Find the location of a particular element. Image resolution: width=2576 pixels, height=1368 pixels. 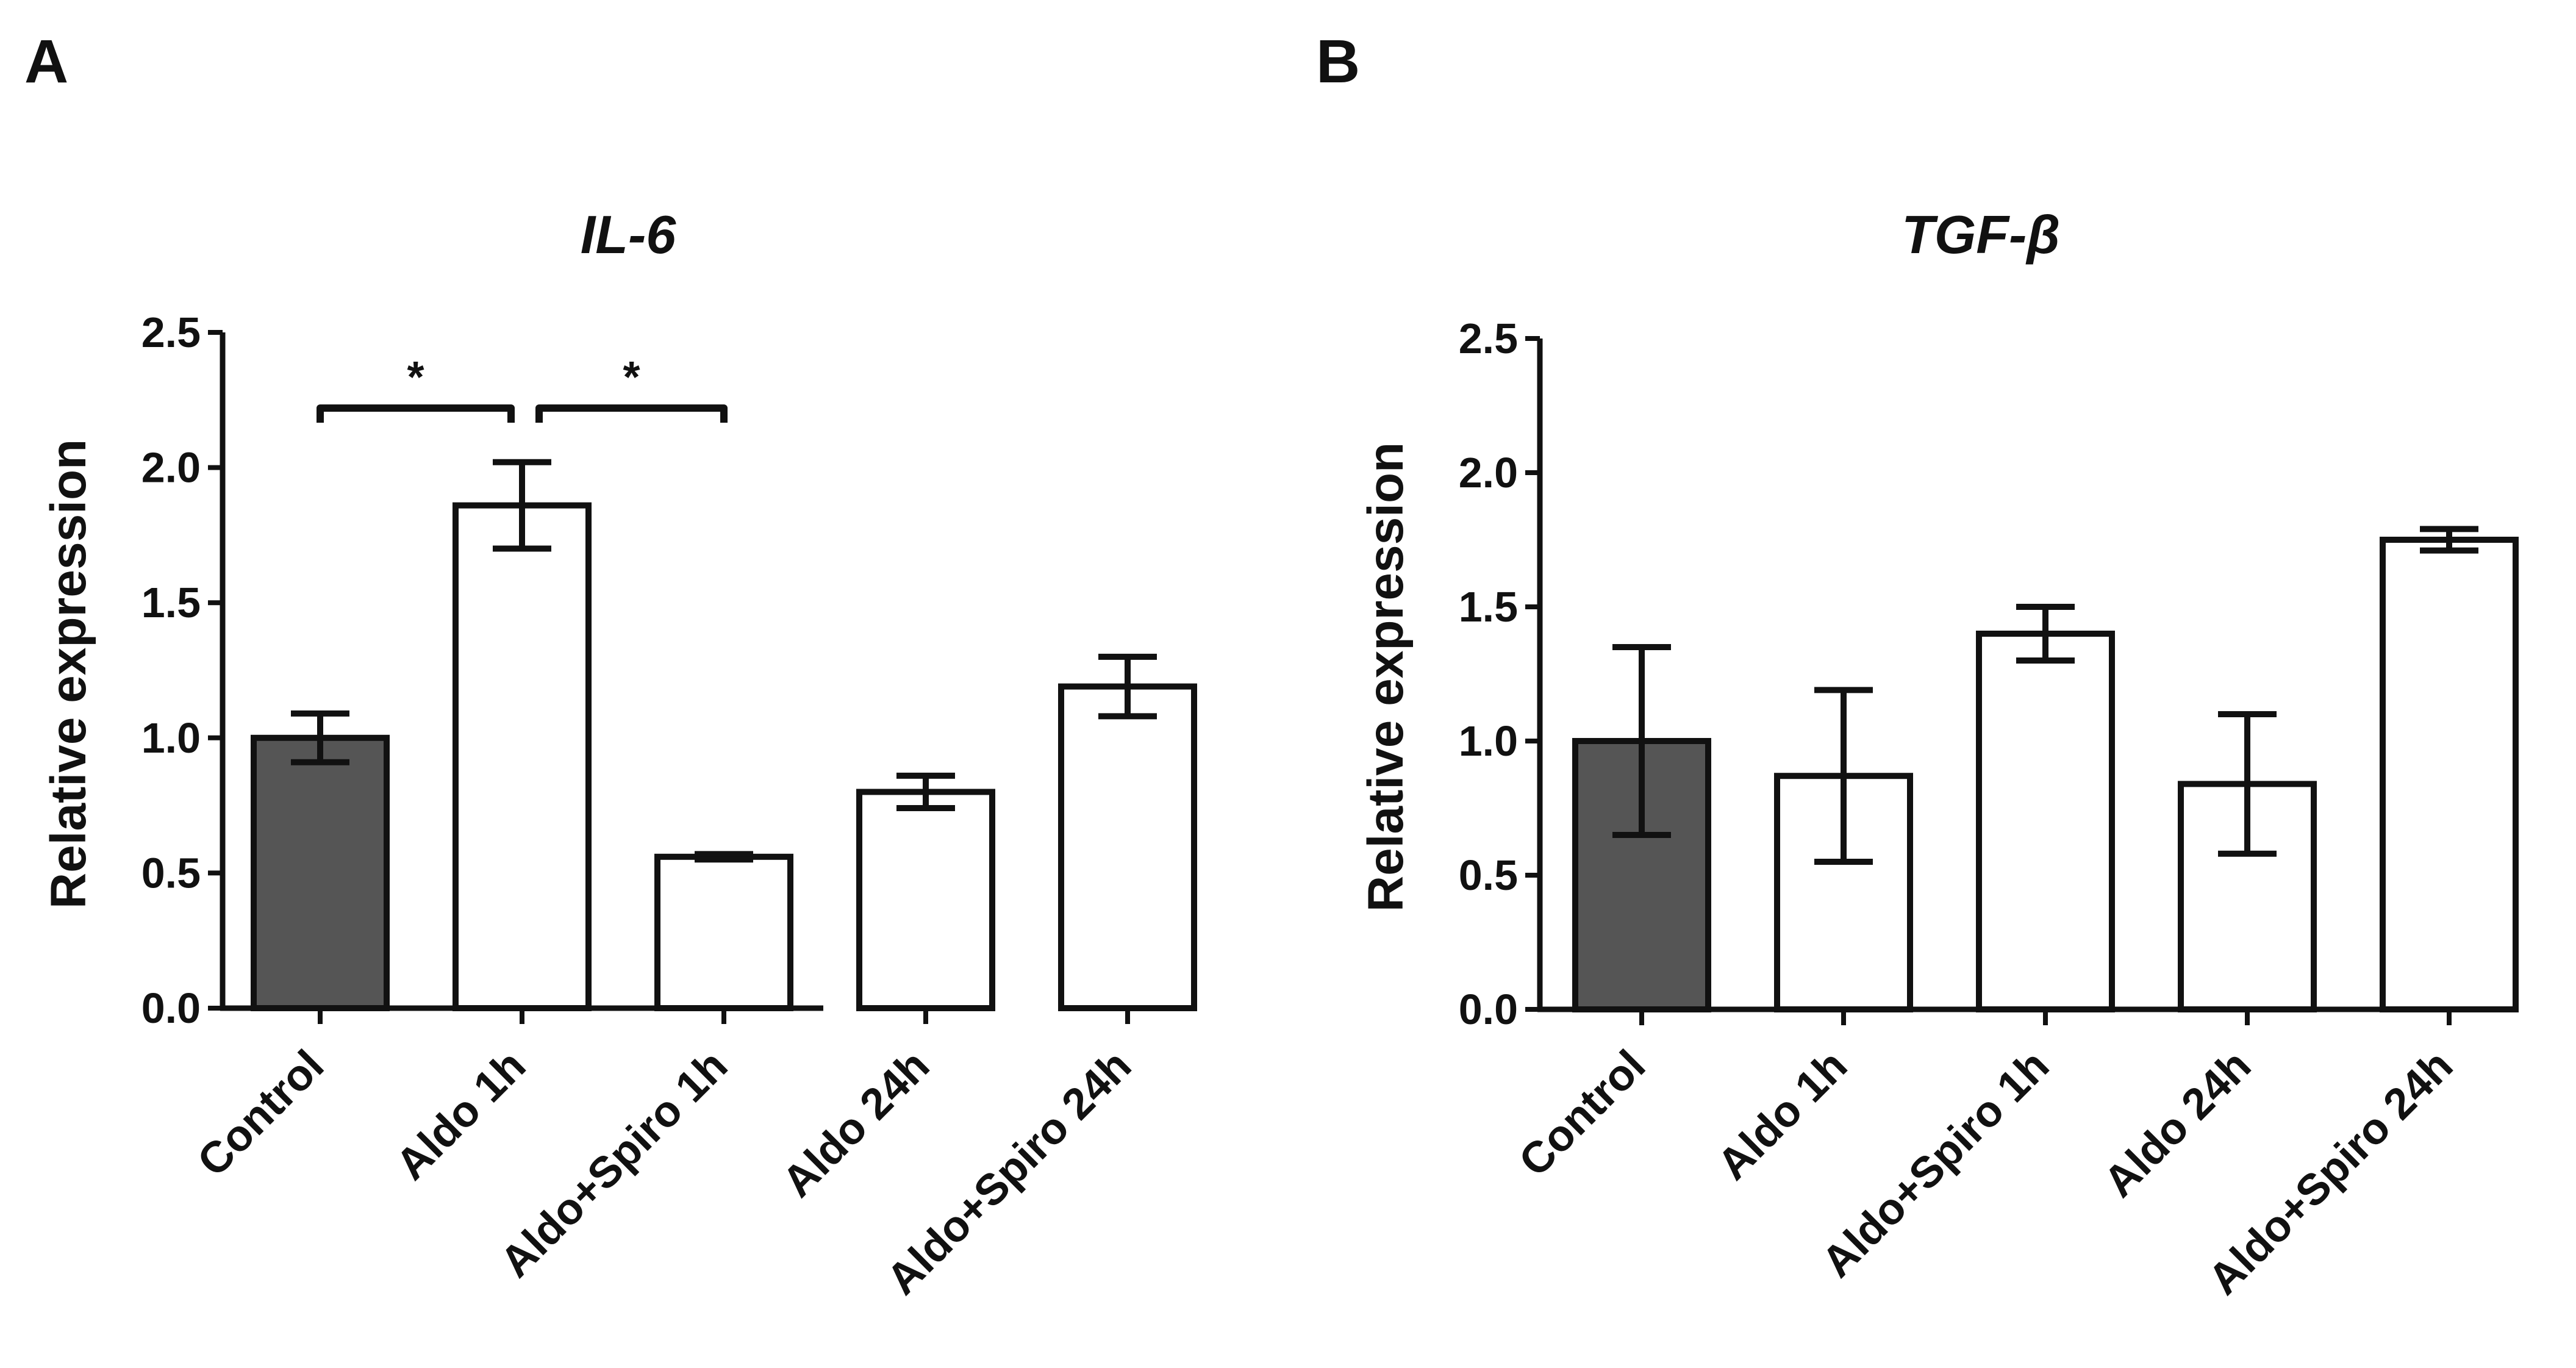

panel-letter-b: B is located at coordinates (1338, 62).